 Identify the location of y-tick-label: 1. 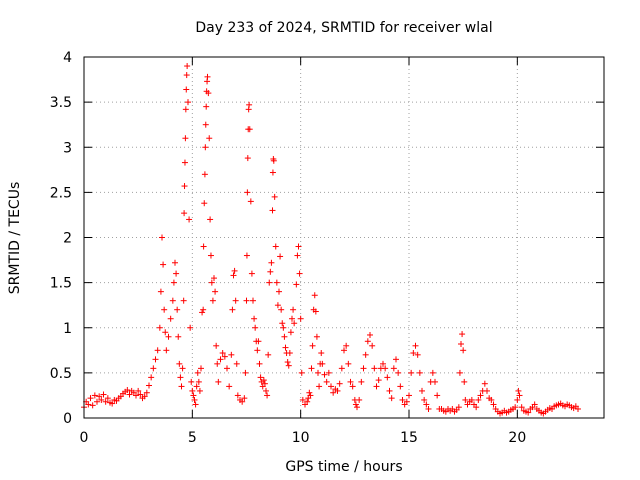
(67, 329).